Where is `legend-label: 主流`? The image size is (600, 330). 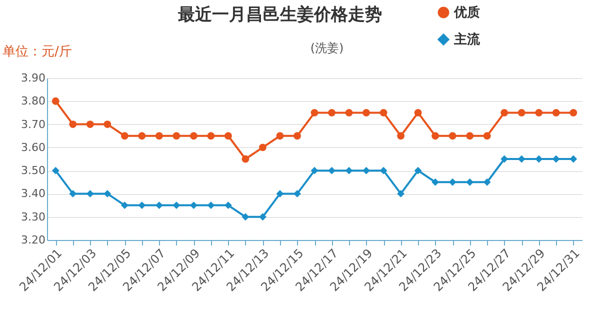 legend-label: 主流 is located at coordinates (467, 40).